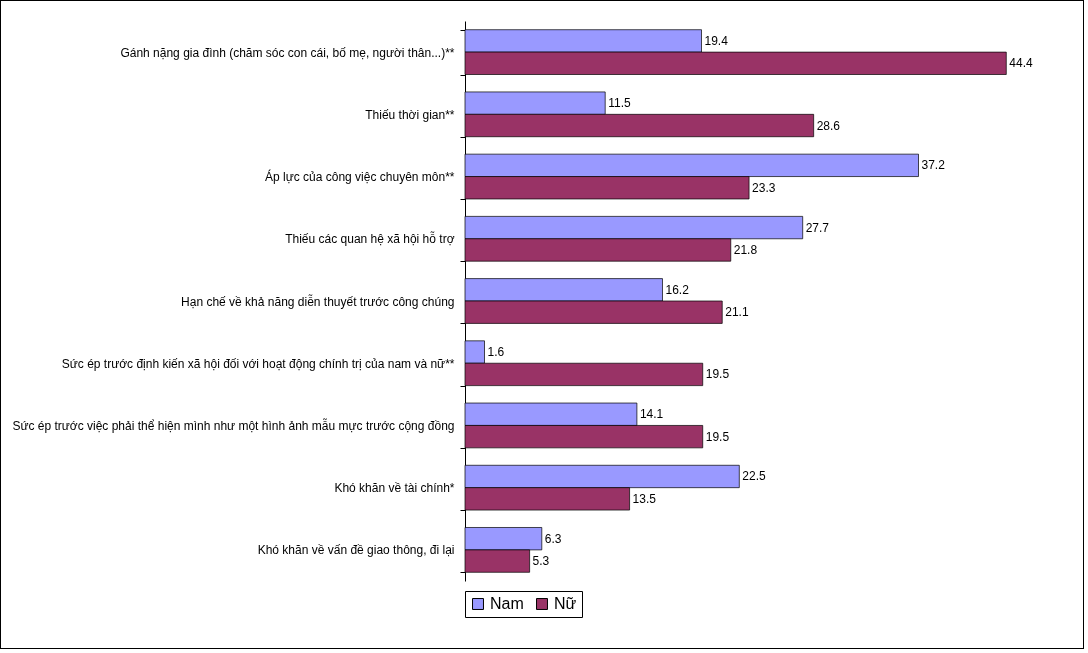 The height and width of the screenshot is (653, 1088). Describe the element at coordinates (565, 603) in the screenshot. I see `legend-label: Nữ` at that location.